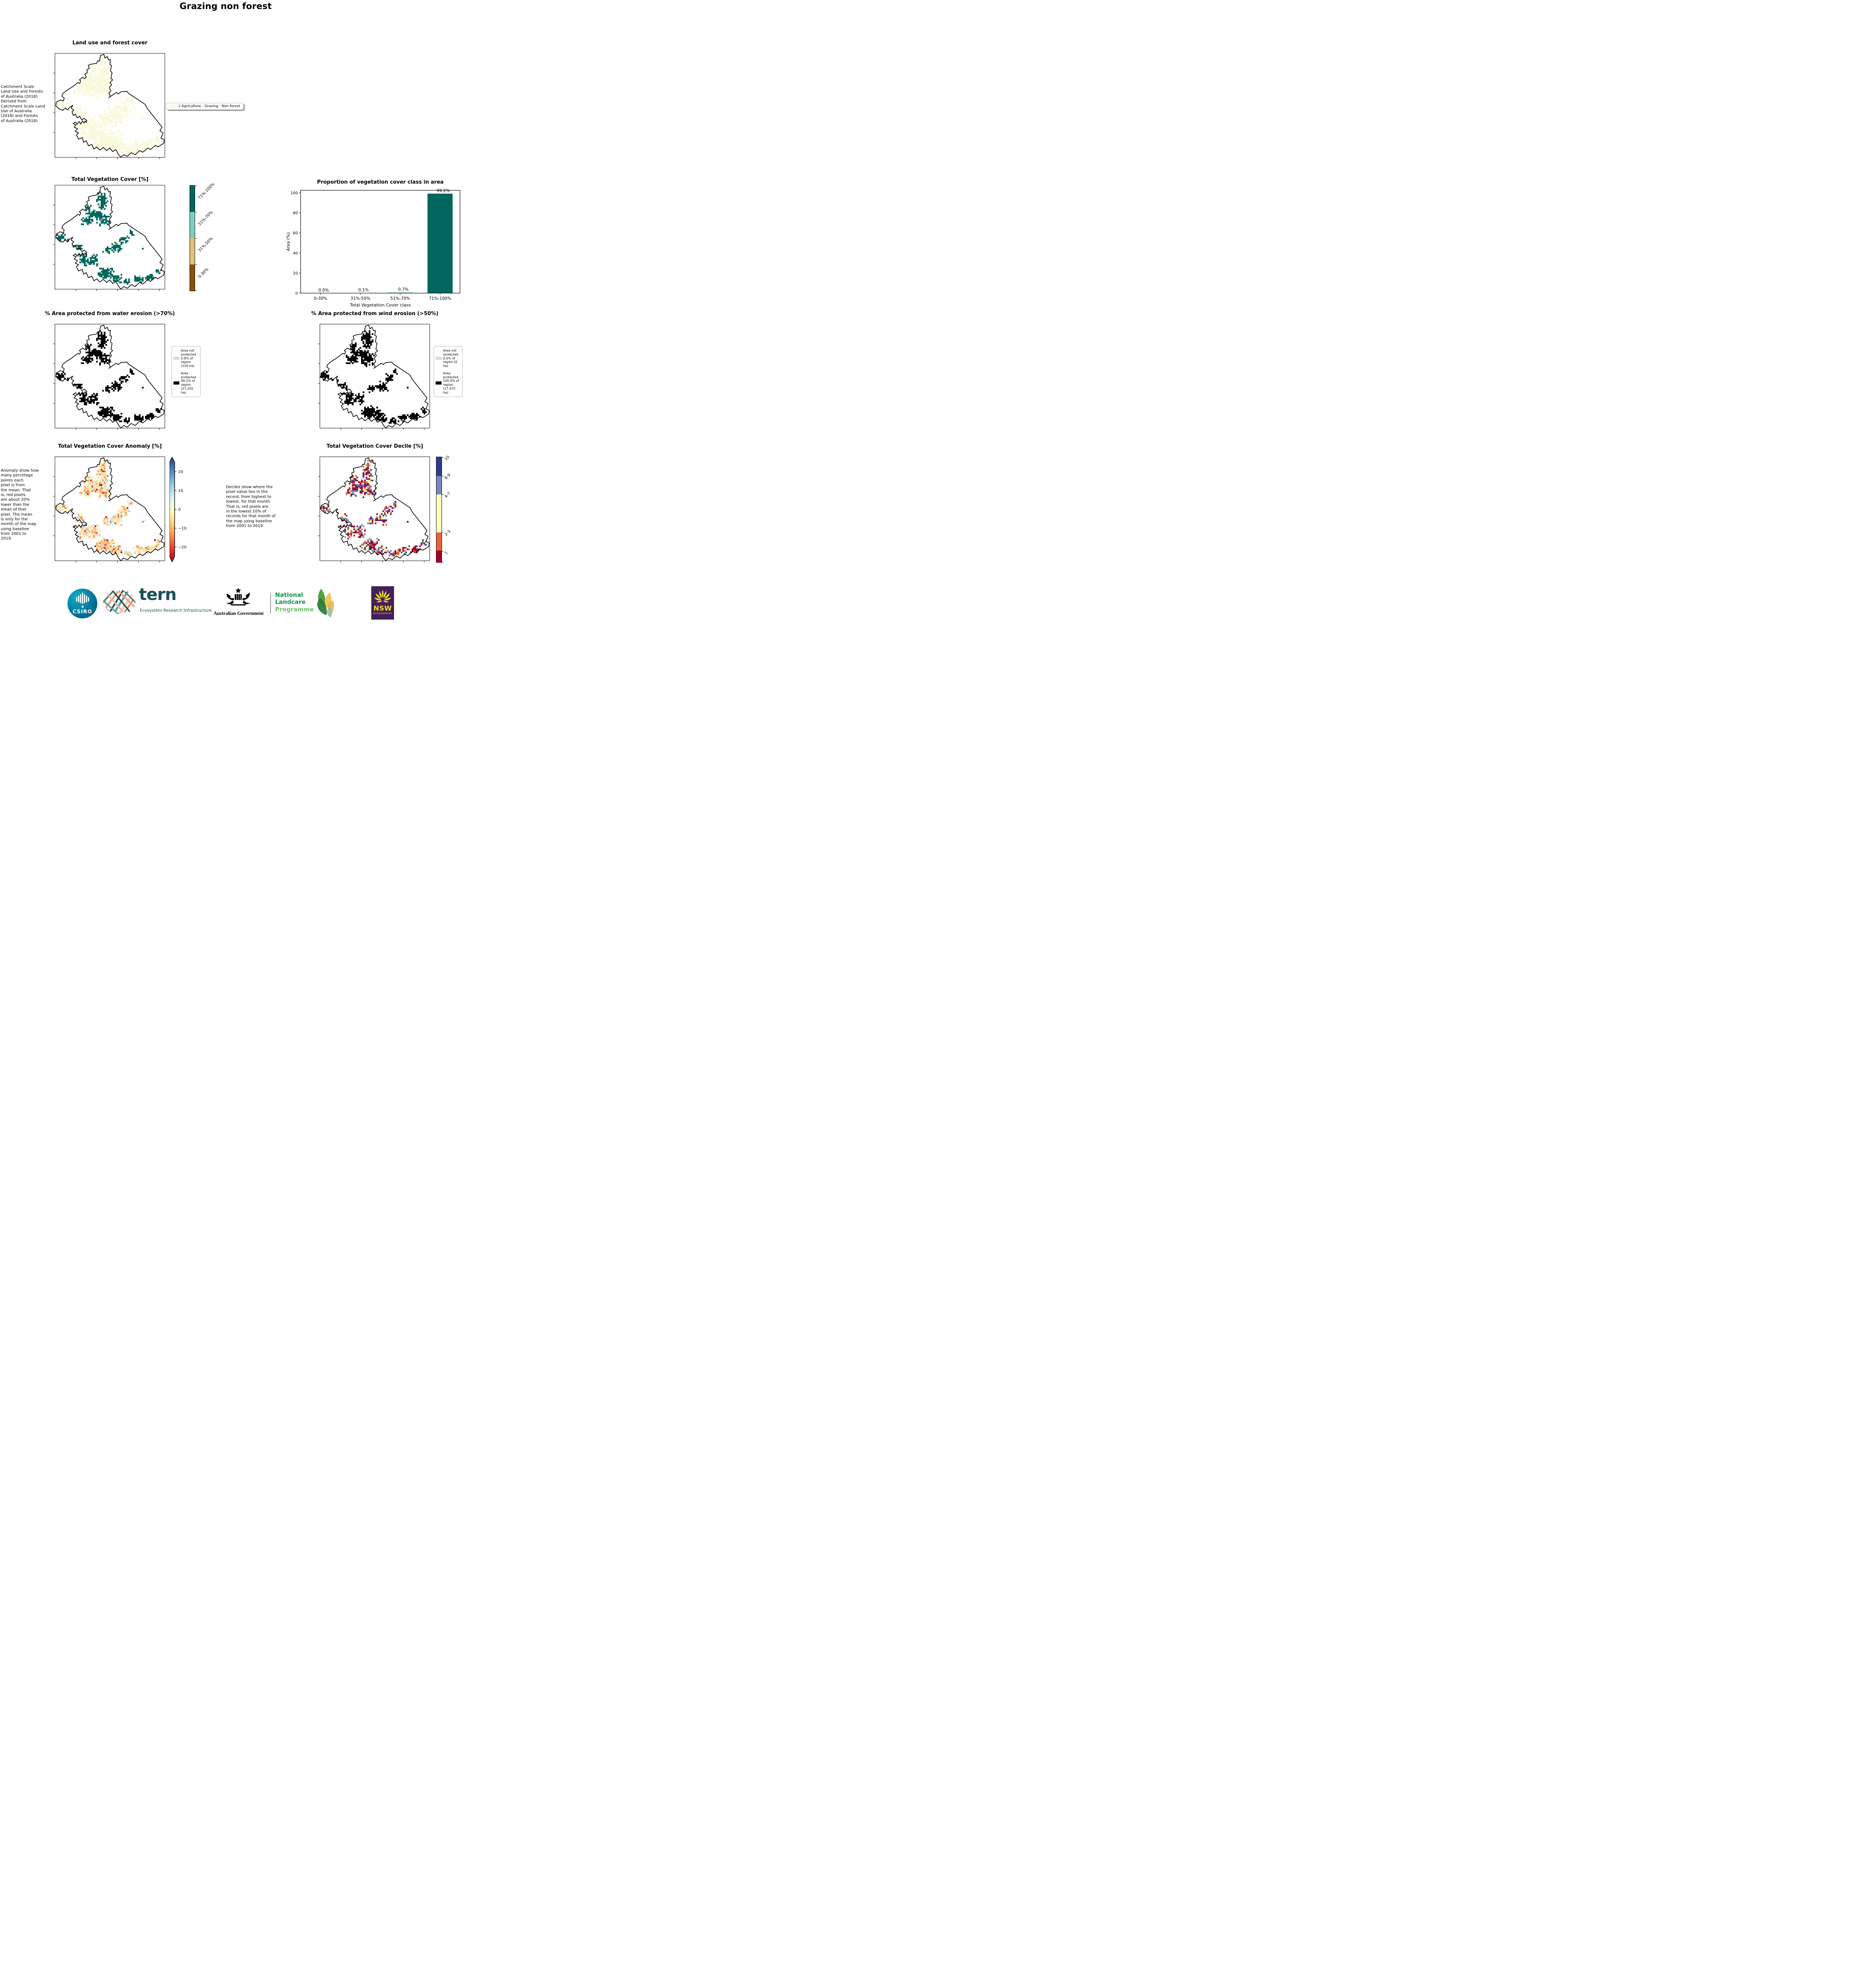 This screenshot has width=1876, height=1962. Describe the element at coordinates (383, 609) in the screenshot. I see `nsw-label: NSW` at that location.